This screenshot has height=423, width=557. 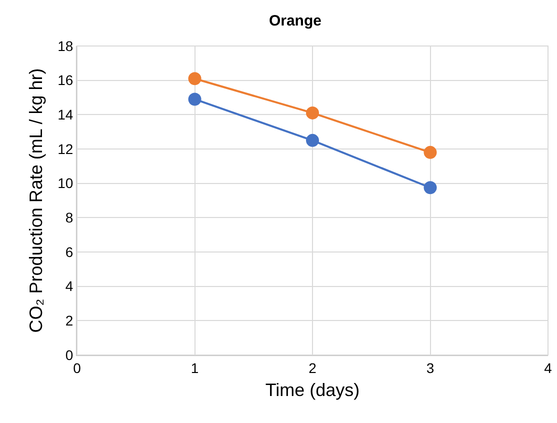 What do you see at coordinates (69, 252) in the screenshot?
I see `y-tick-label: 6` at bounding box center [69, 252].